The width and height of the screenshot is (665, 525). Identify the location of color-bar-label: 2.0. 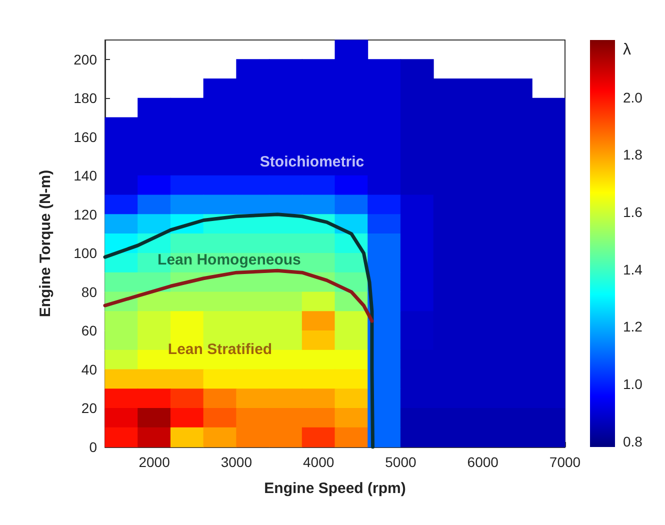
(633, 97).